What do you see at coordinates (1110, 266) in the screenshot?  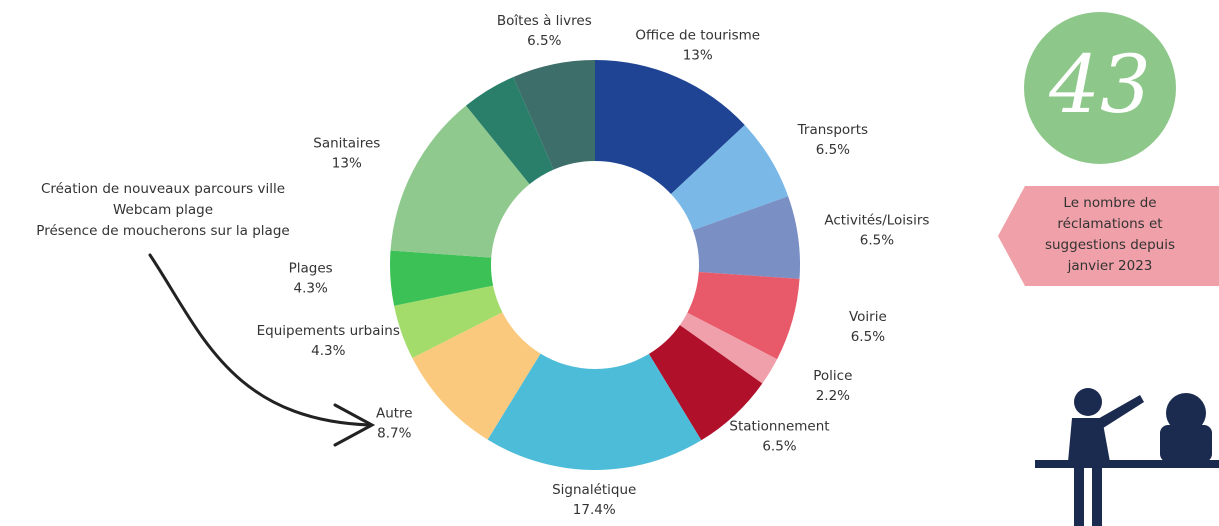 I see `kpi-caption: janvier 2023` at bounding box center [1110, 266].